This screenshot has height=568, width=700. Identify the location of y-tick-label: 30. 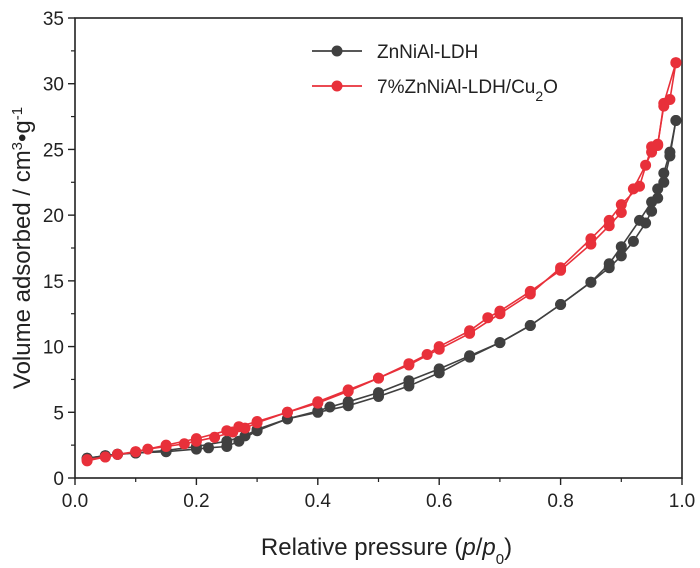
(53, 85).